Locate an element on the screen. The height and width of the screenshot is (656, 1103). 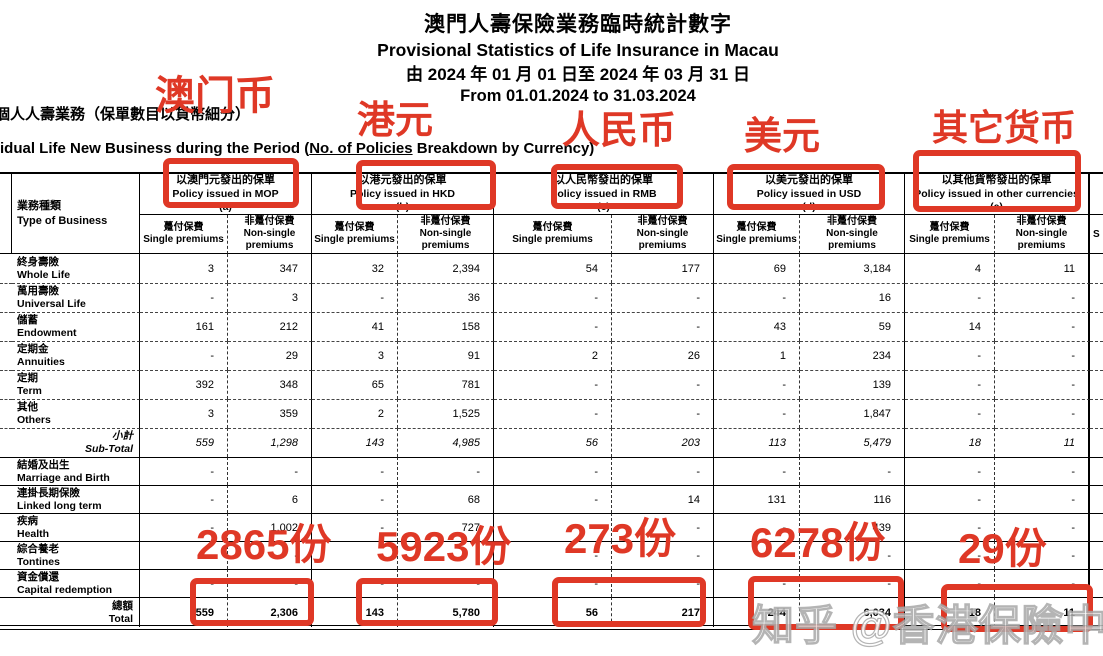
cell: 14 is located at coordinates (663, 499).